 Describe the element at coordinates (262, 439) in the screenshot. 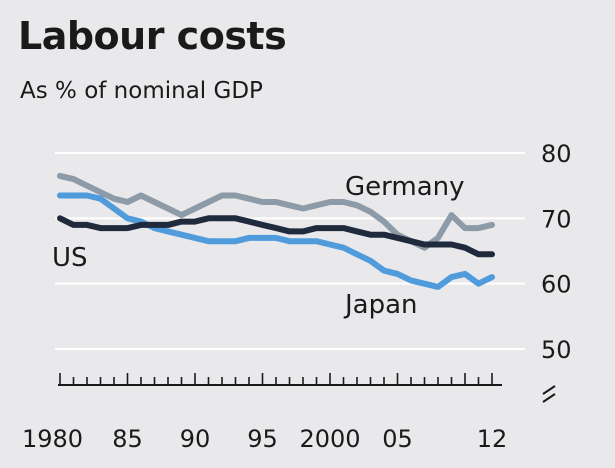

I see `x-tick-label: 95` at that location.